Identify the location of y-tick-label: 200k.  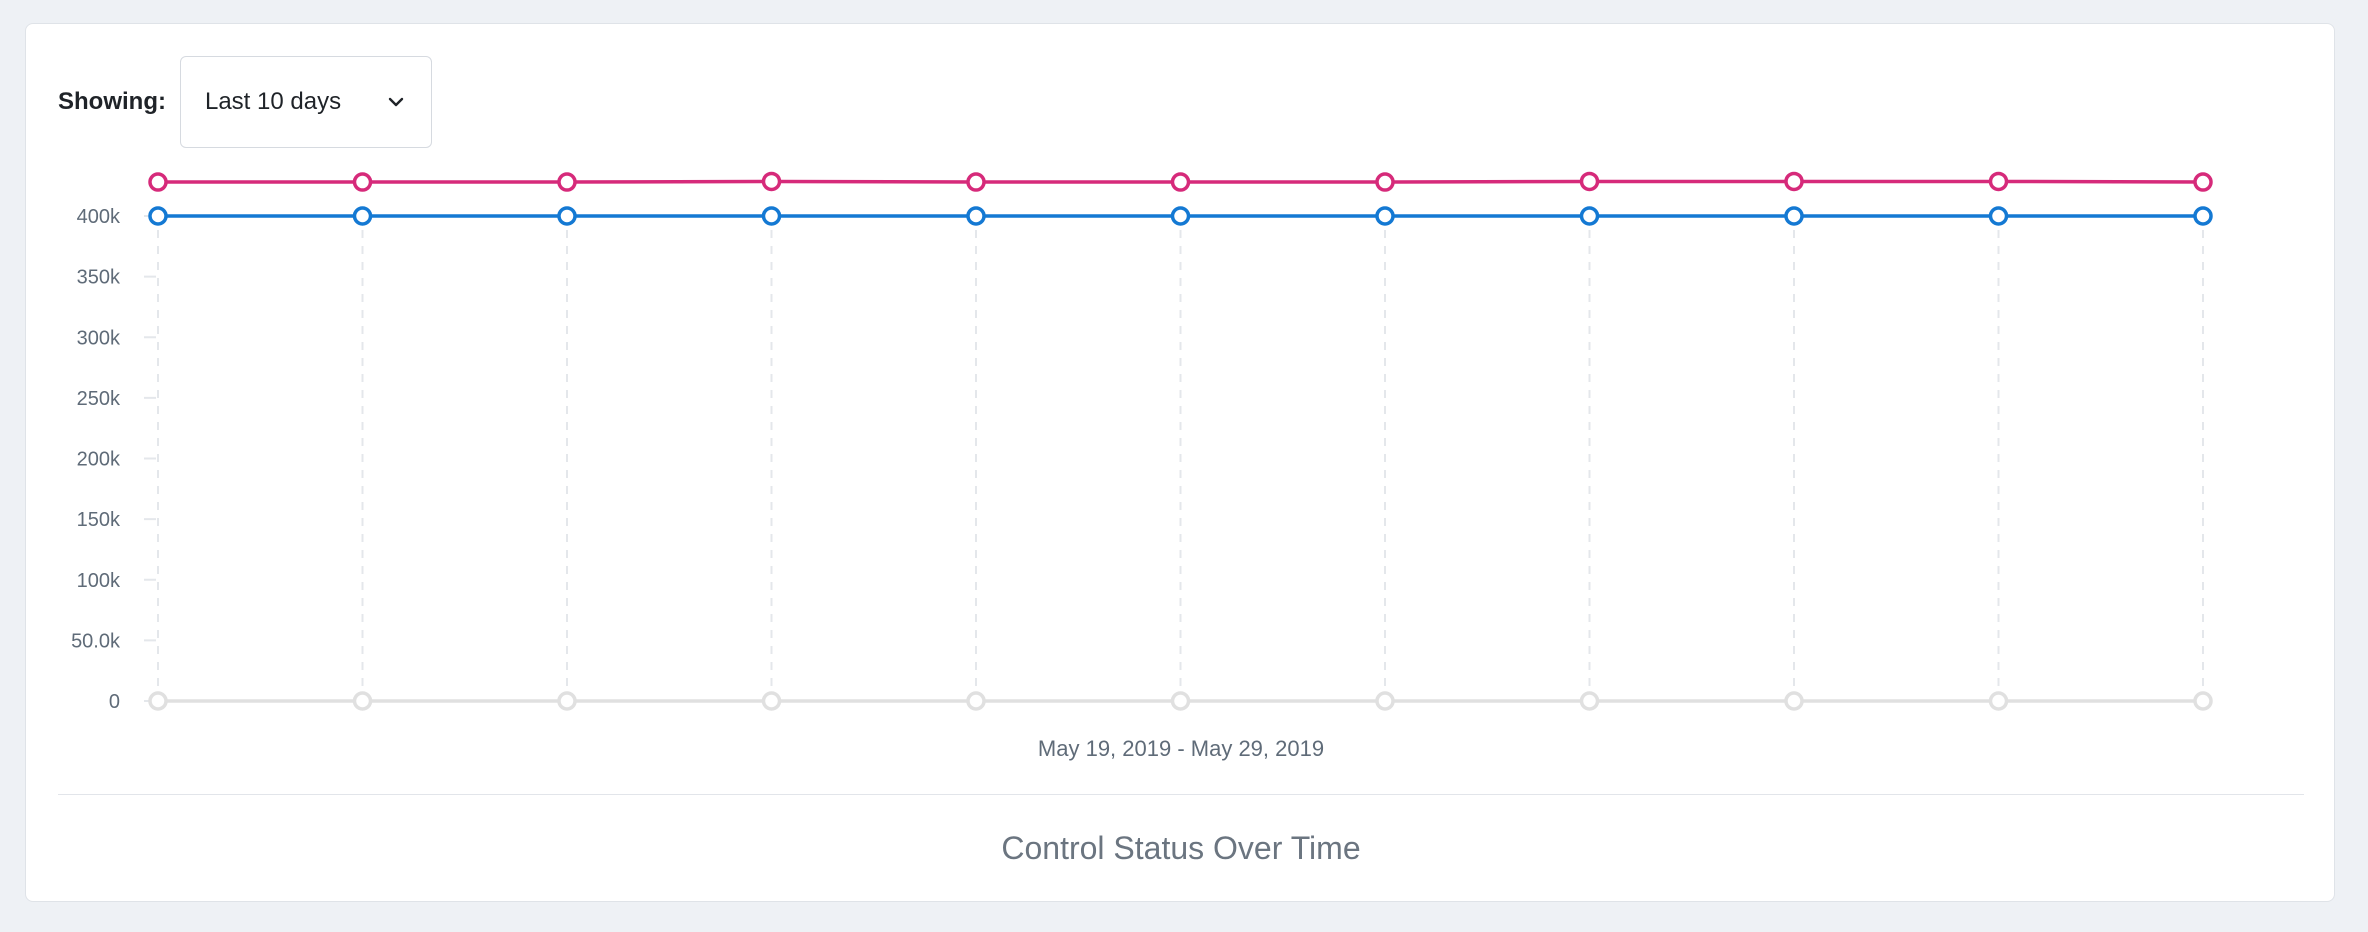
(99, 460).